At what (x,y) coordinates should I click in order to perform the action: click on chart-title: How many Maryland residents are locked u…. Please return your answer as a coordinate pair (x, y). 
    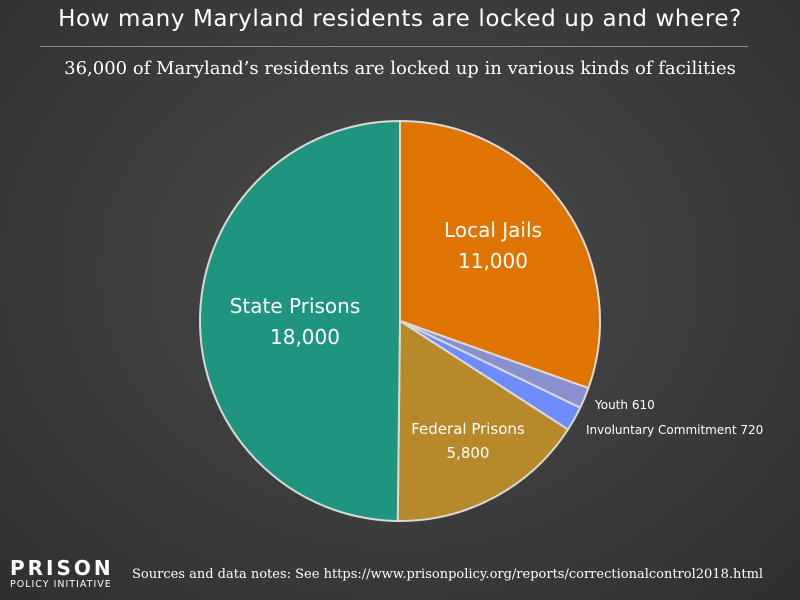
    Looking at the image, I should click on (400, 19).